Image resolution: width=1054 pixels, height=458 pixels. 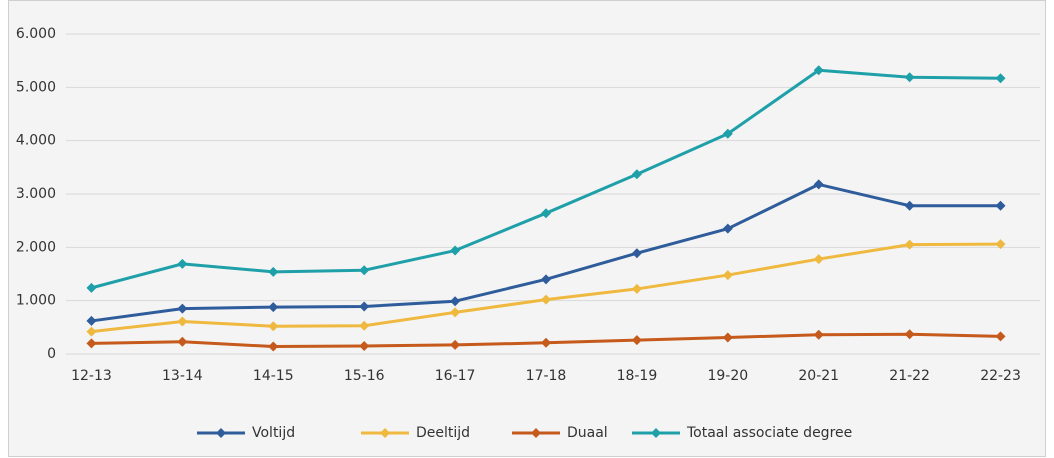 I want to click on y-tick-label: 5.000, so click(x=36, y=87).